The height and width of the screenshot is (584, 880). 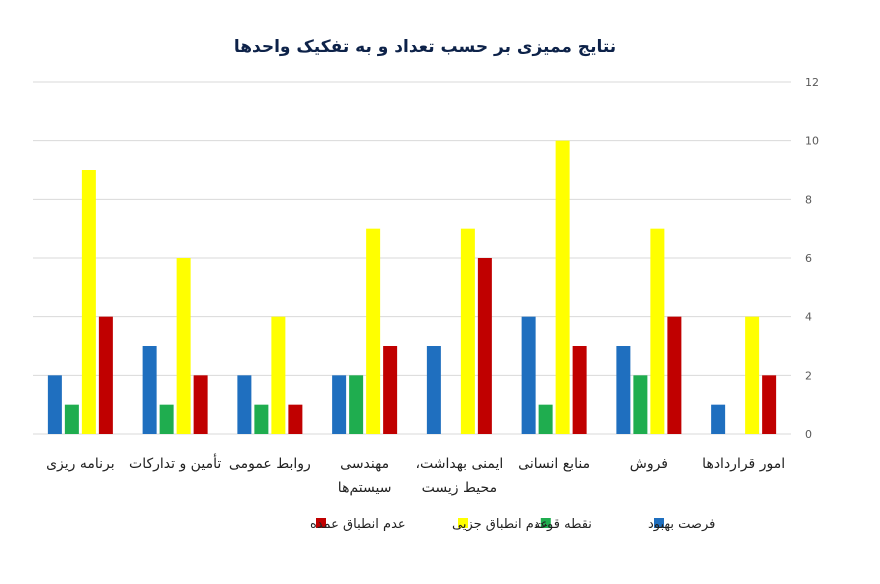 I want to click on y-tick-label: 12, so click(x=812, y=82).